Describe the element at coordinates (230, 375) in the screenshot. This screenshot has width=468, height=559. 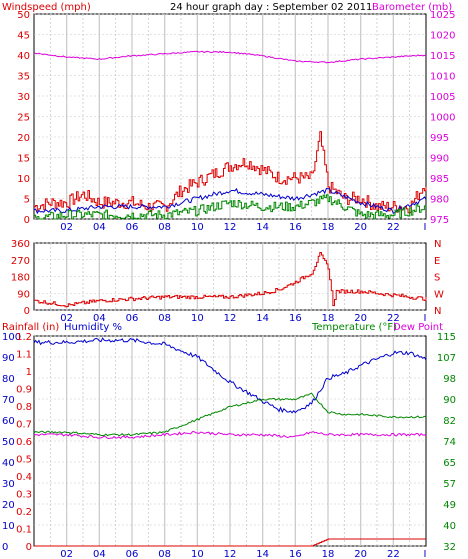
I see `humidity-line` at that location.